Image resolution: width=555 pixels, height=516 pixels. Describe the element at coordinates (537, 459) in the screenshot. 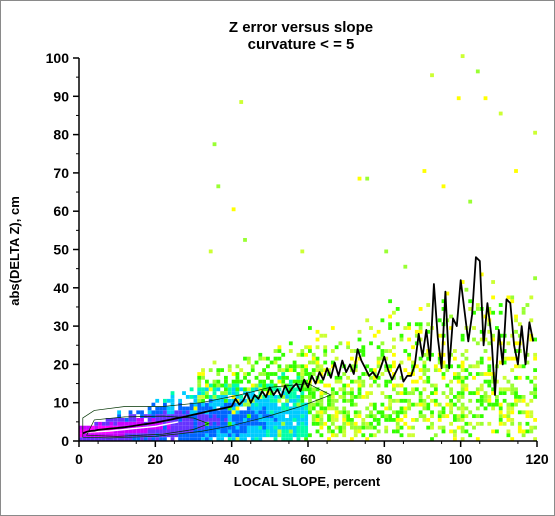

I see `x-tick-label: 120` at that location.